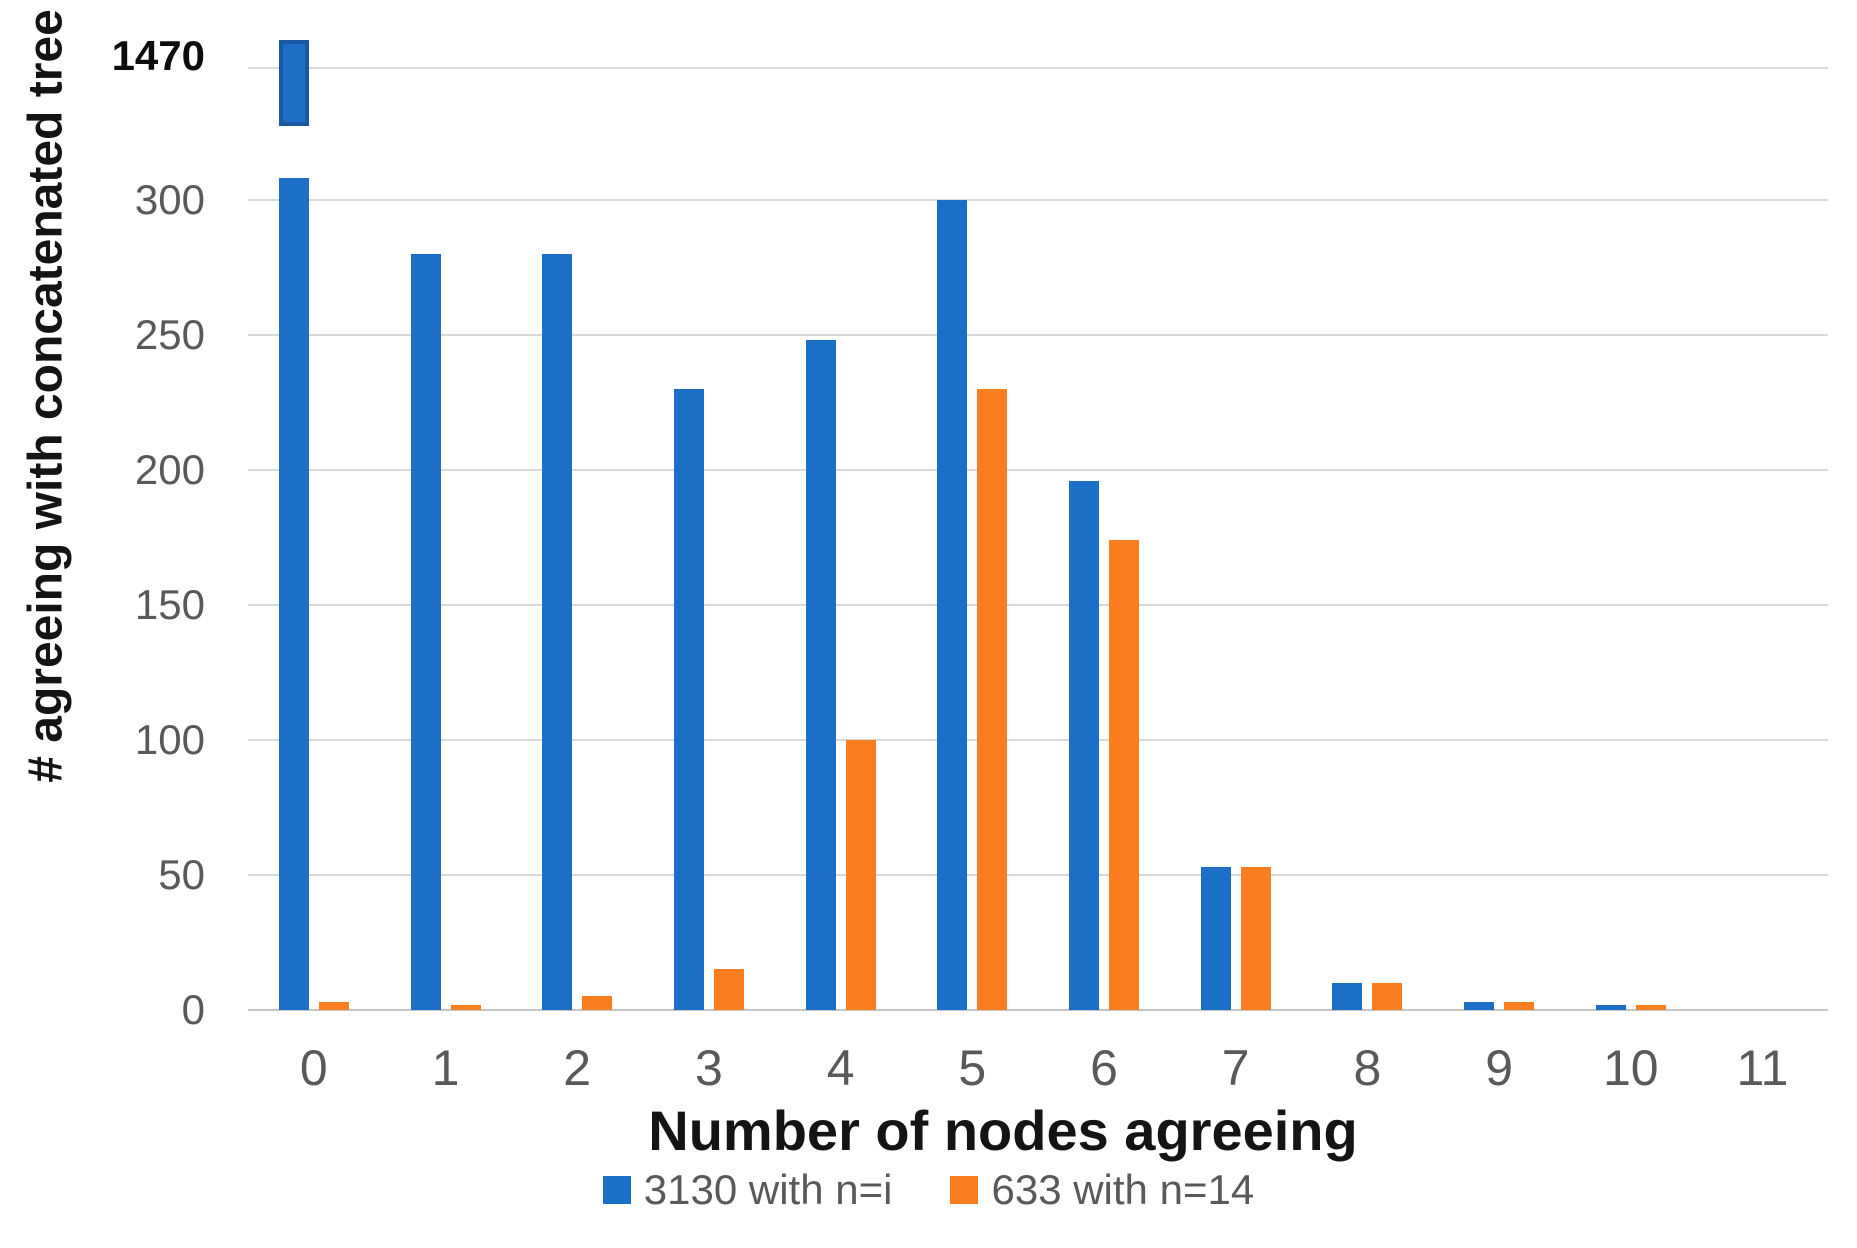 Image resolution: width=1857 pixels, height=1248 pixels. Describe the element at coordinates (169, 334) in the screenshot. I see `y-tick-label: 250` at that location.